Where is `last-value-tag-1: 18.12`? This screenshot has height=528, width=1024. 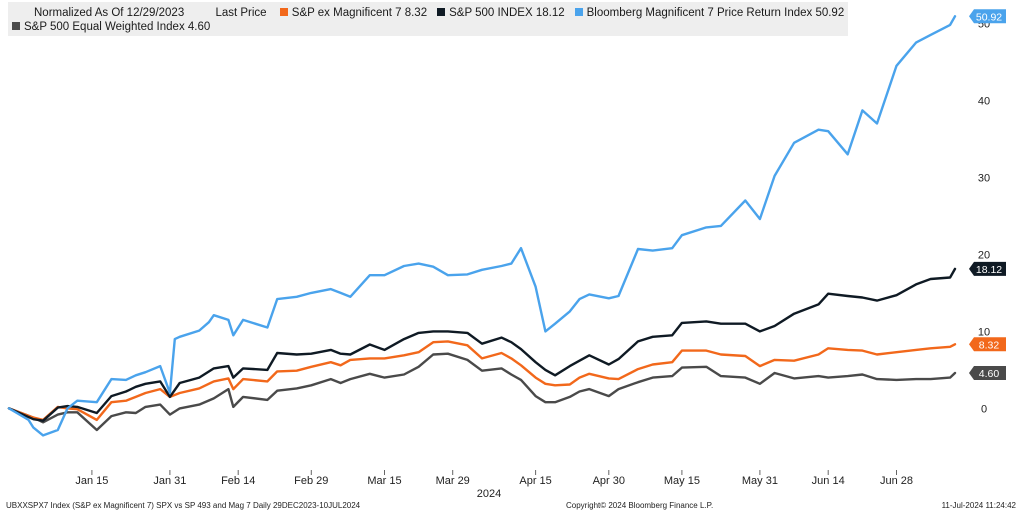
last-value-tag-1: 18.12 is located at coordinates (987, 268).